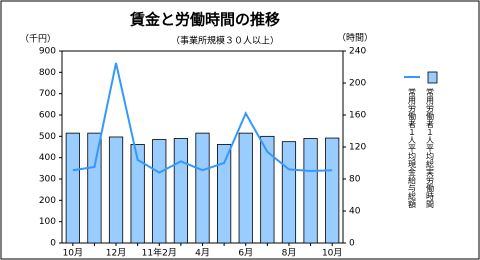 The width and height of the screenshot is (480, 260). What do you see at coordinates (47, 73) in the screenshot?
I see `y-tick-label: 800` at bounding box center [47, 73].